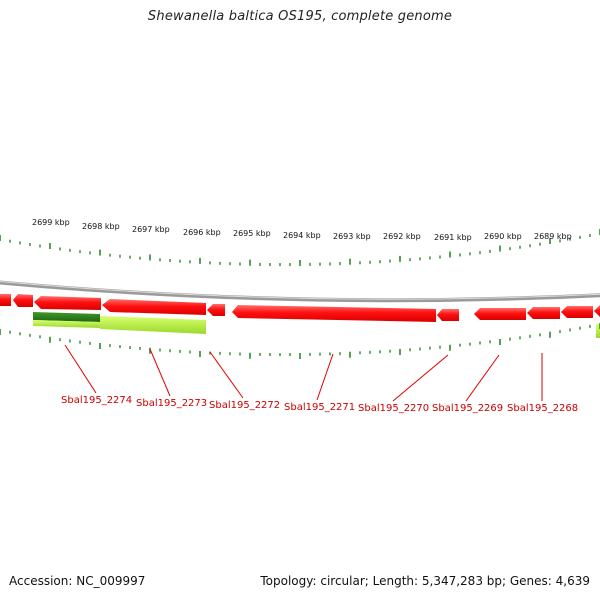 Image resolution: width=600 pixels, height=600 pixels. What do you see at coordinates (302, 235) in the screenshot?
I see `scale-label-2694: 2694 kbp` at bounding box center [302, 235].